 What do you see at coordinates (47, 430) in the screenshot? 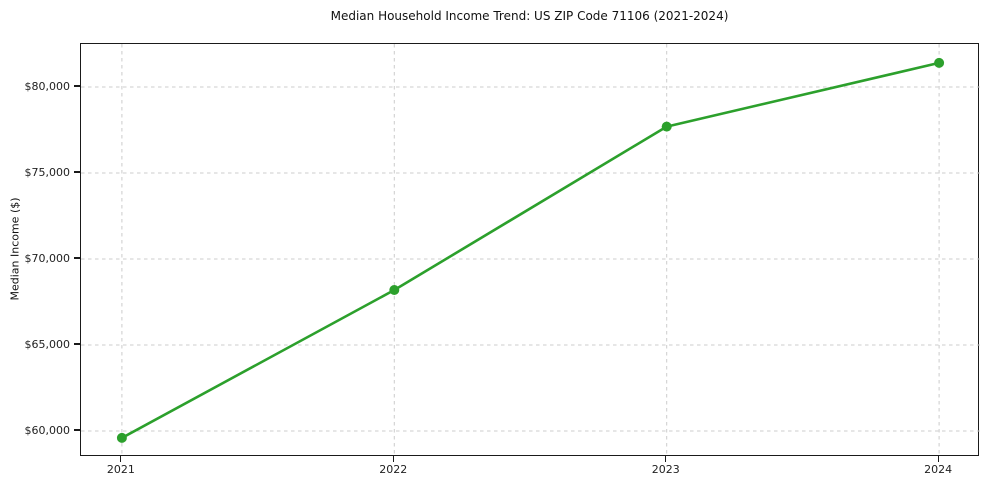
I see `y-tick-label: $60,000` at bounding box center [47, 430].